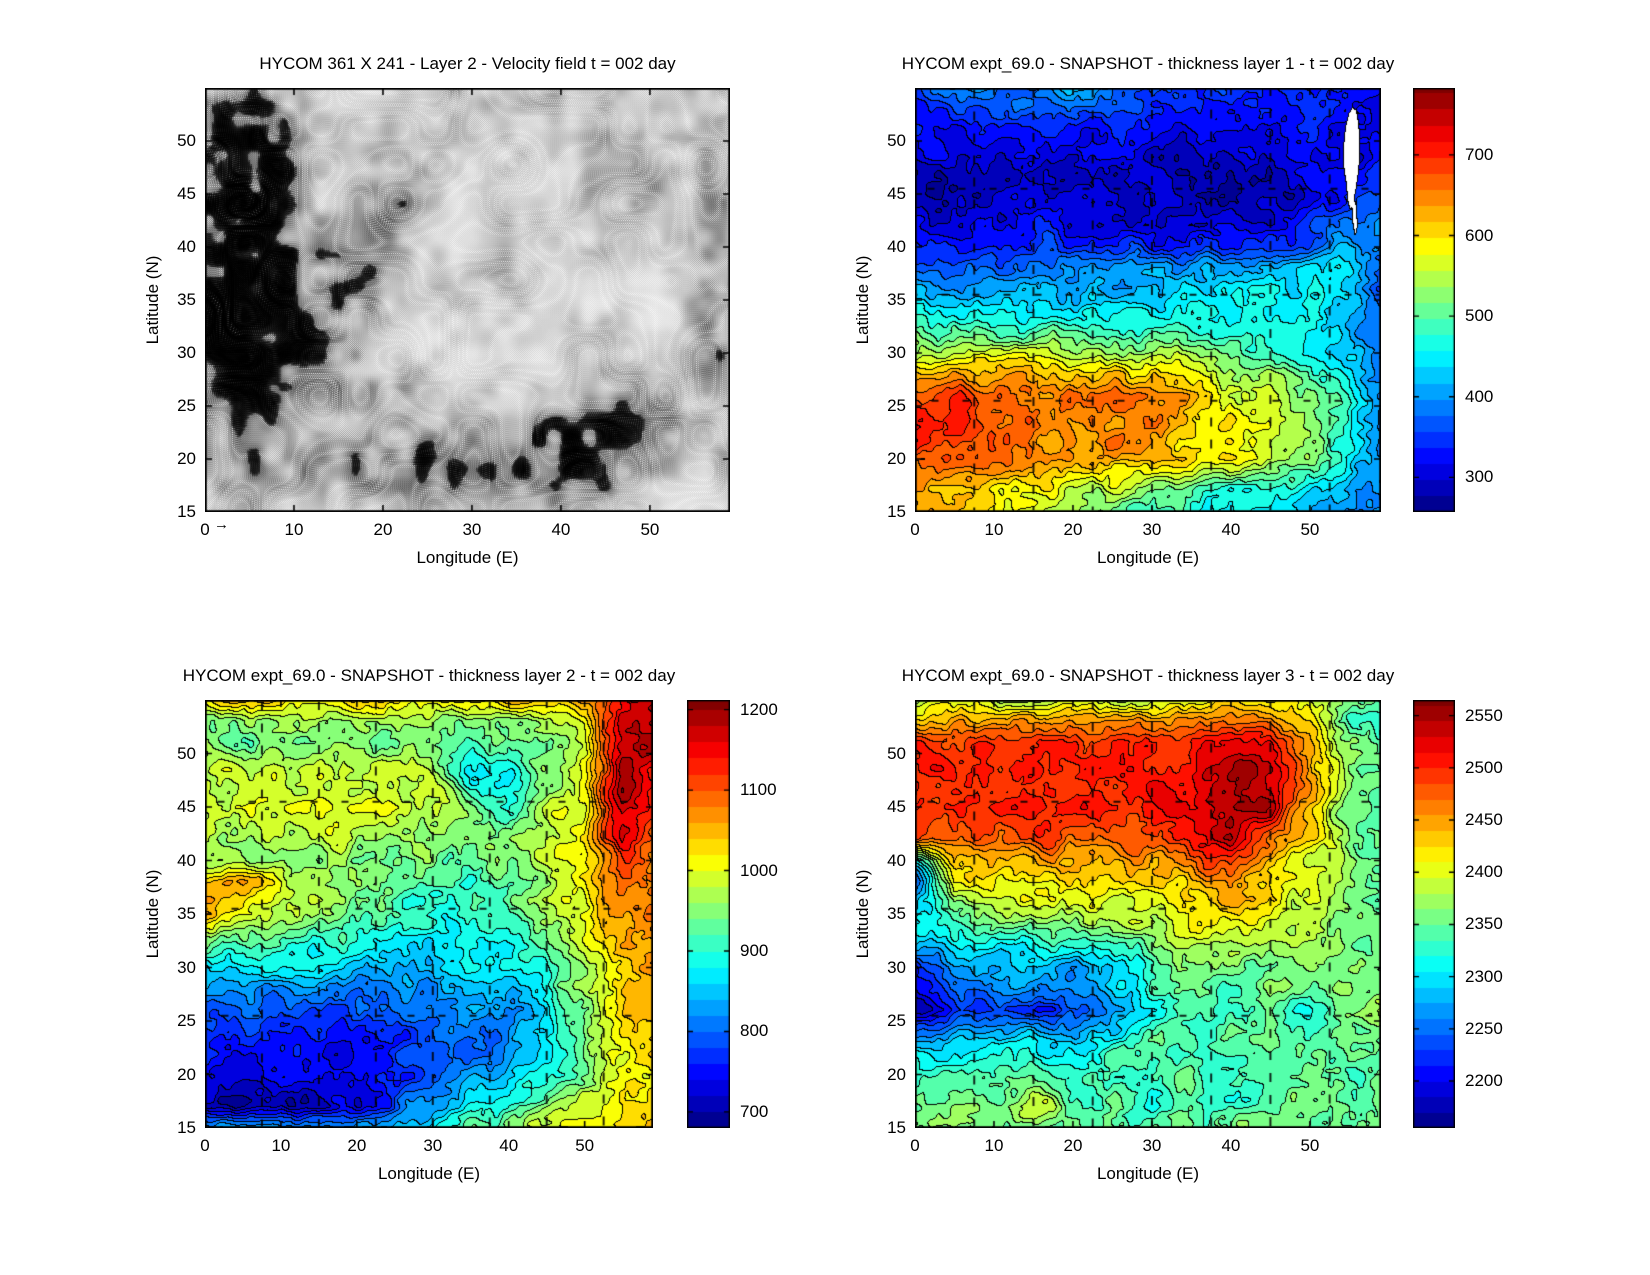 Image resolution: width=1650 pixels, height=1275 pixels. Describe the element at coordinates (758, 790) in the screenshot. I see `colorbar-tick-label: 1100` at that location.